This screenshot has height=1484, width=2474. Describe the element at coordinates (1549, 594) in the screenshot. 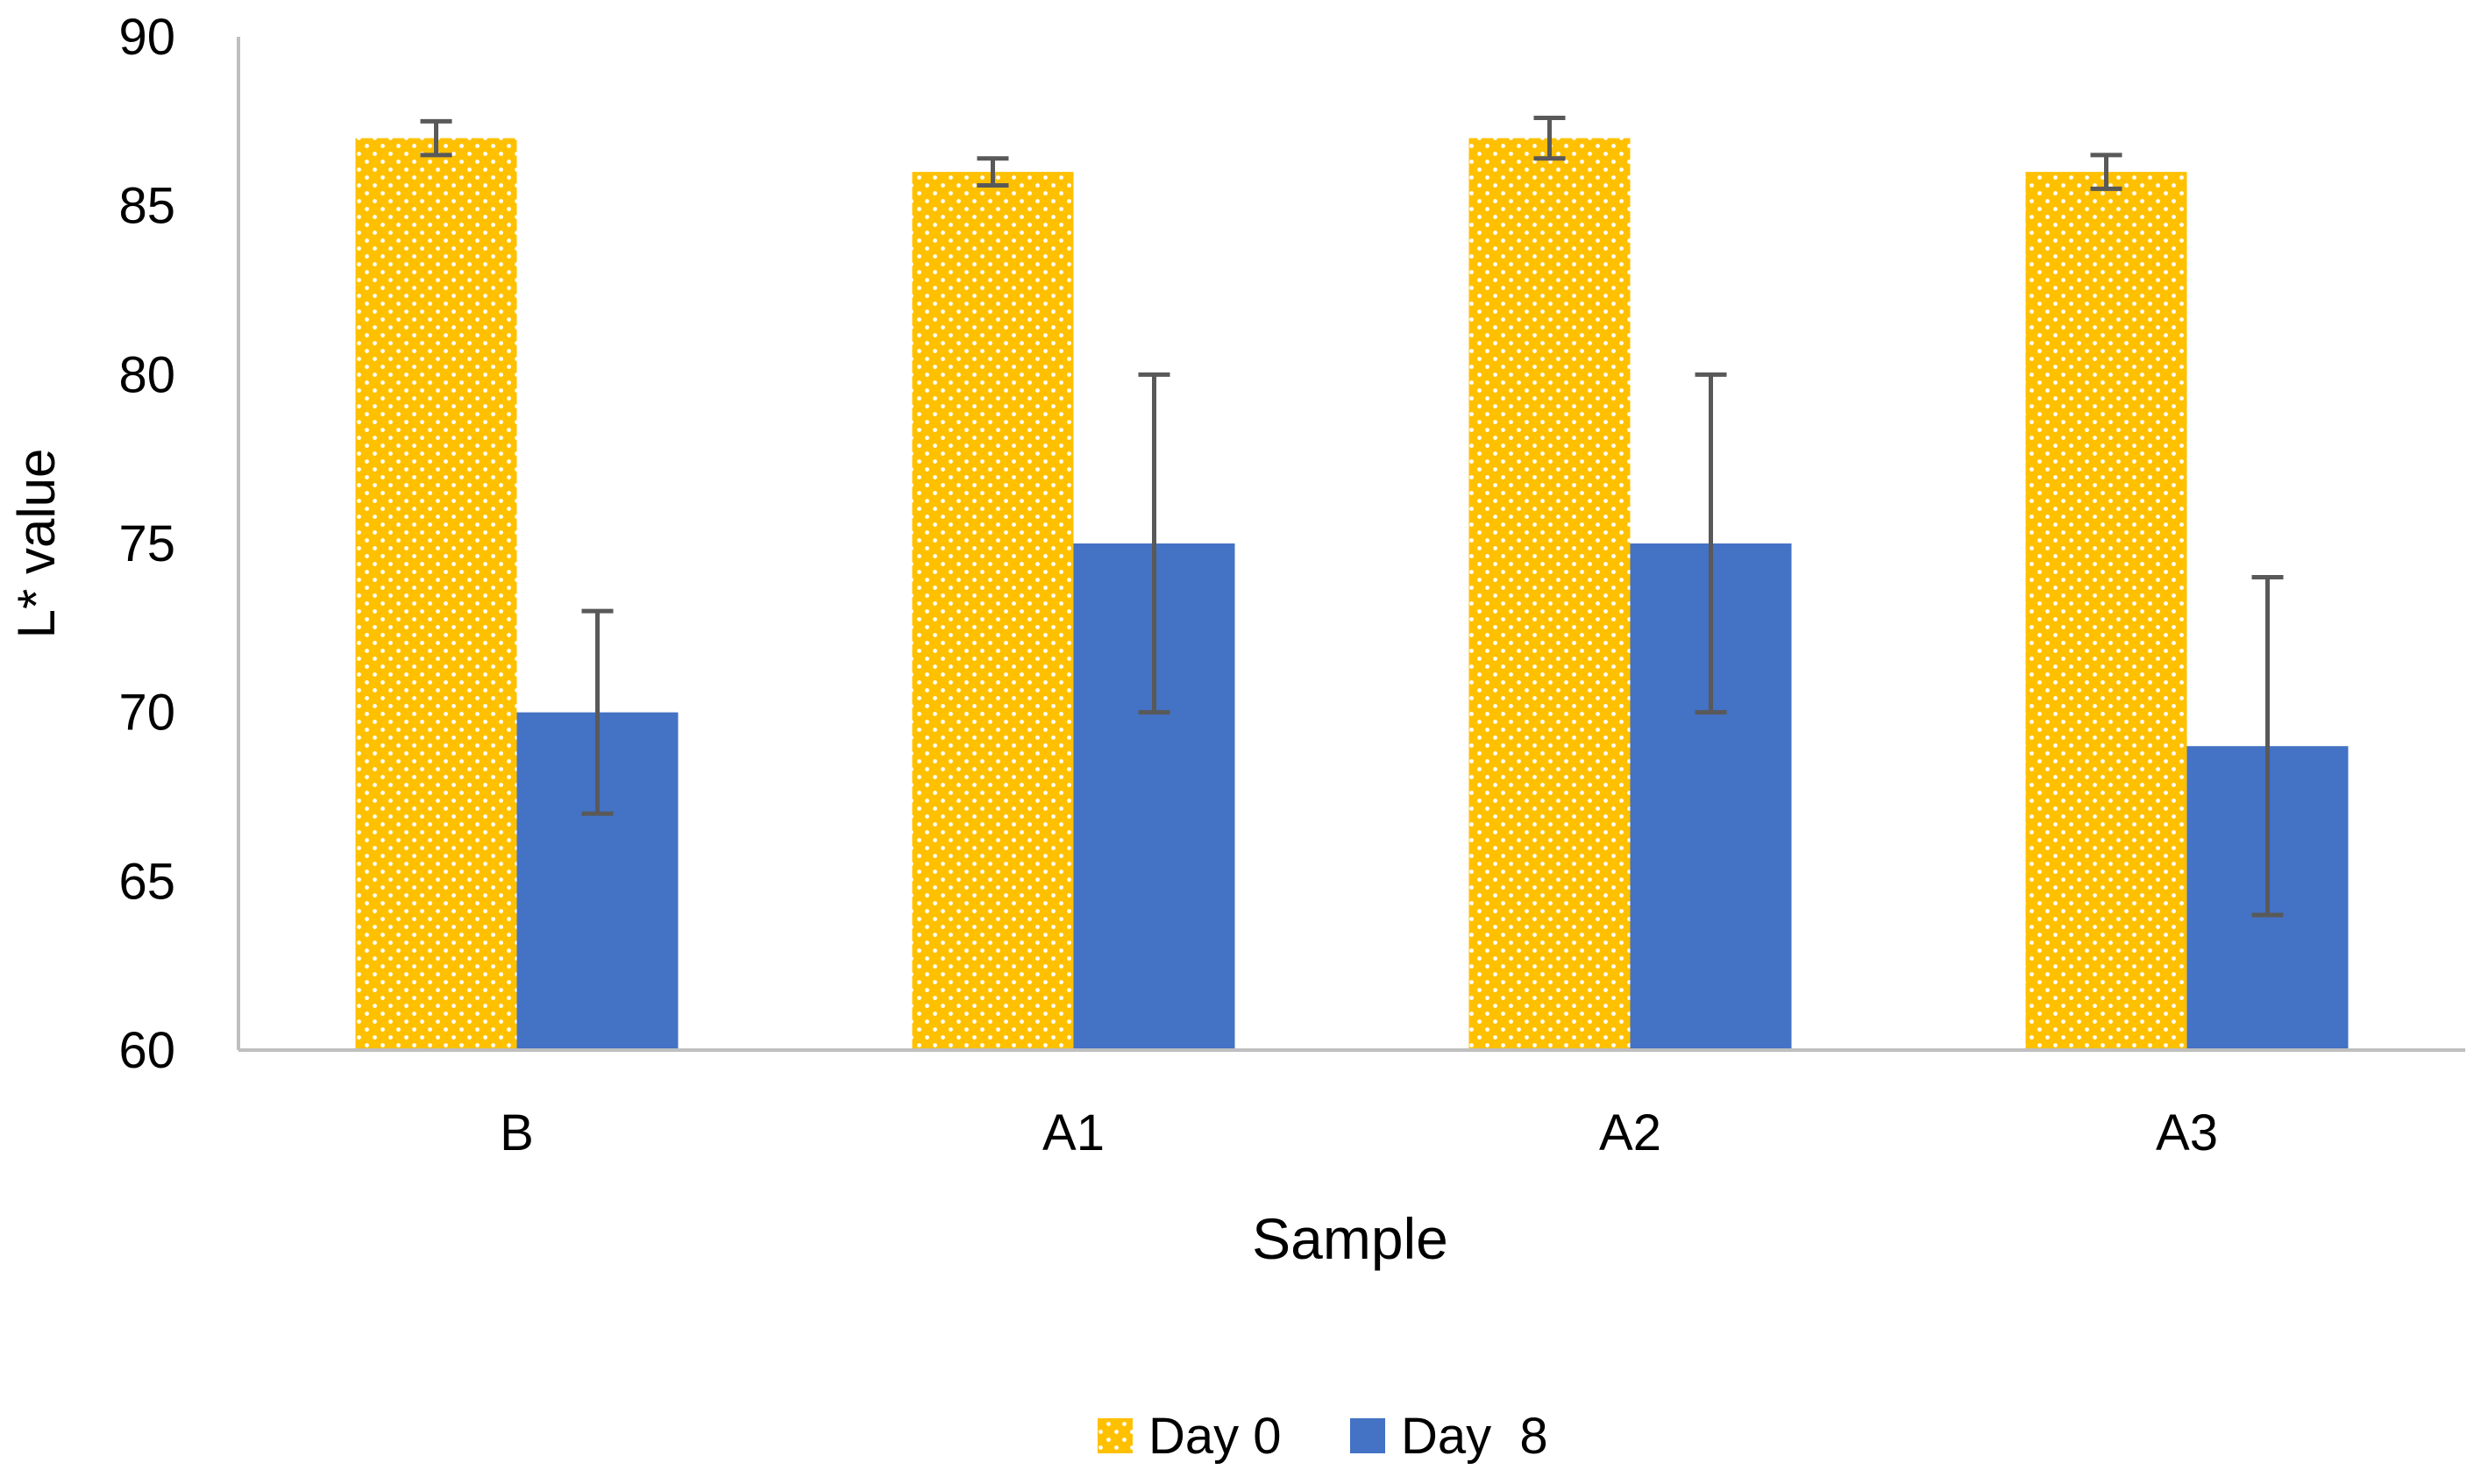

I see `bar-day0-a2` at that location.